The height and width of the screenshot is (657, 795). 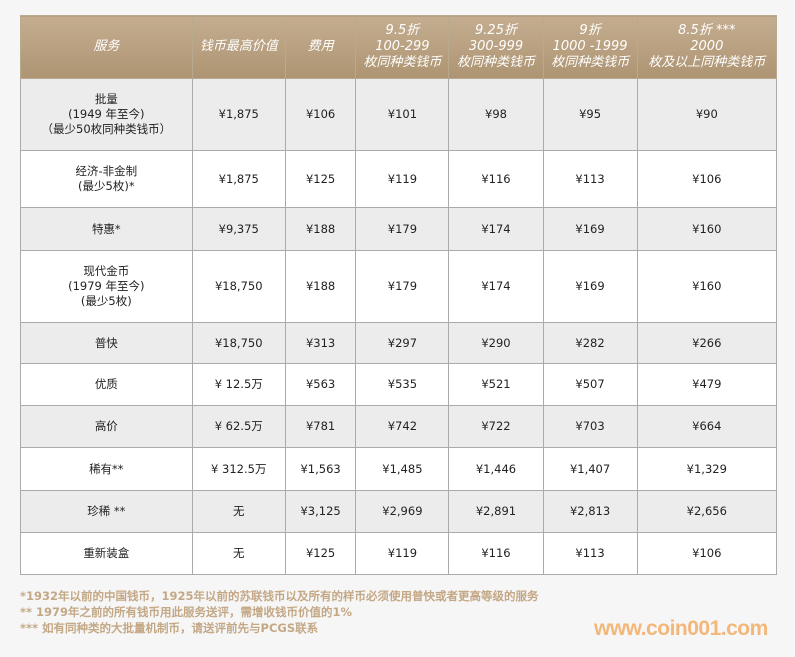 What do you see at coordinates (106, 286) in the screenshot?
I see `service-name: 现代金币 (1979 年至今) (最少5枚)` at bounding box center [106, 286].